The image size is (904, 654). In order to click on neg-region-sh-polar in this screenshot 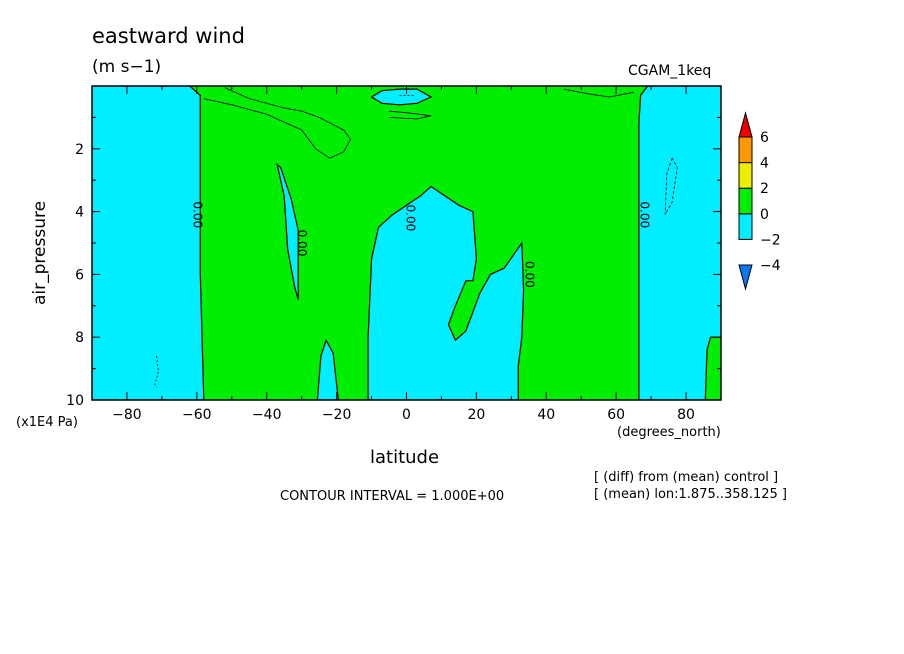, I will do `click(148, 243)`.